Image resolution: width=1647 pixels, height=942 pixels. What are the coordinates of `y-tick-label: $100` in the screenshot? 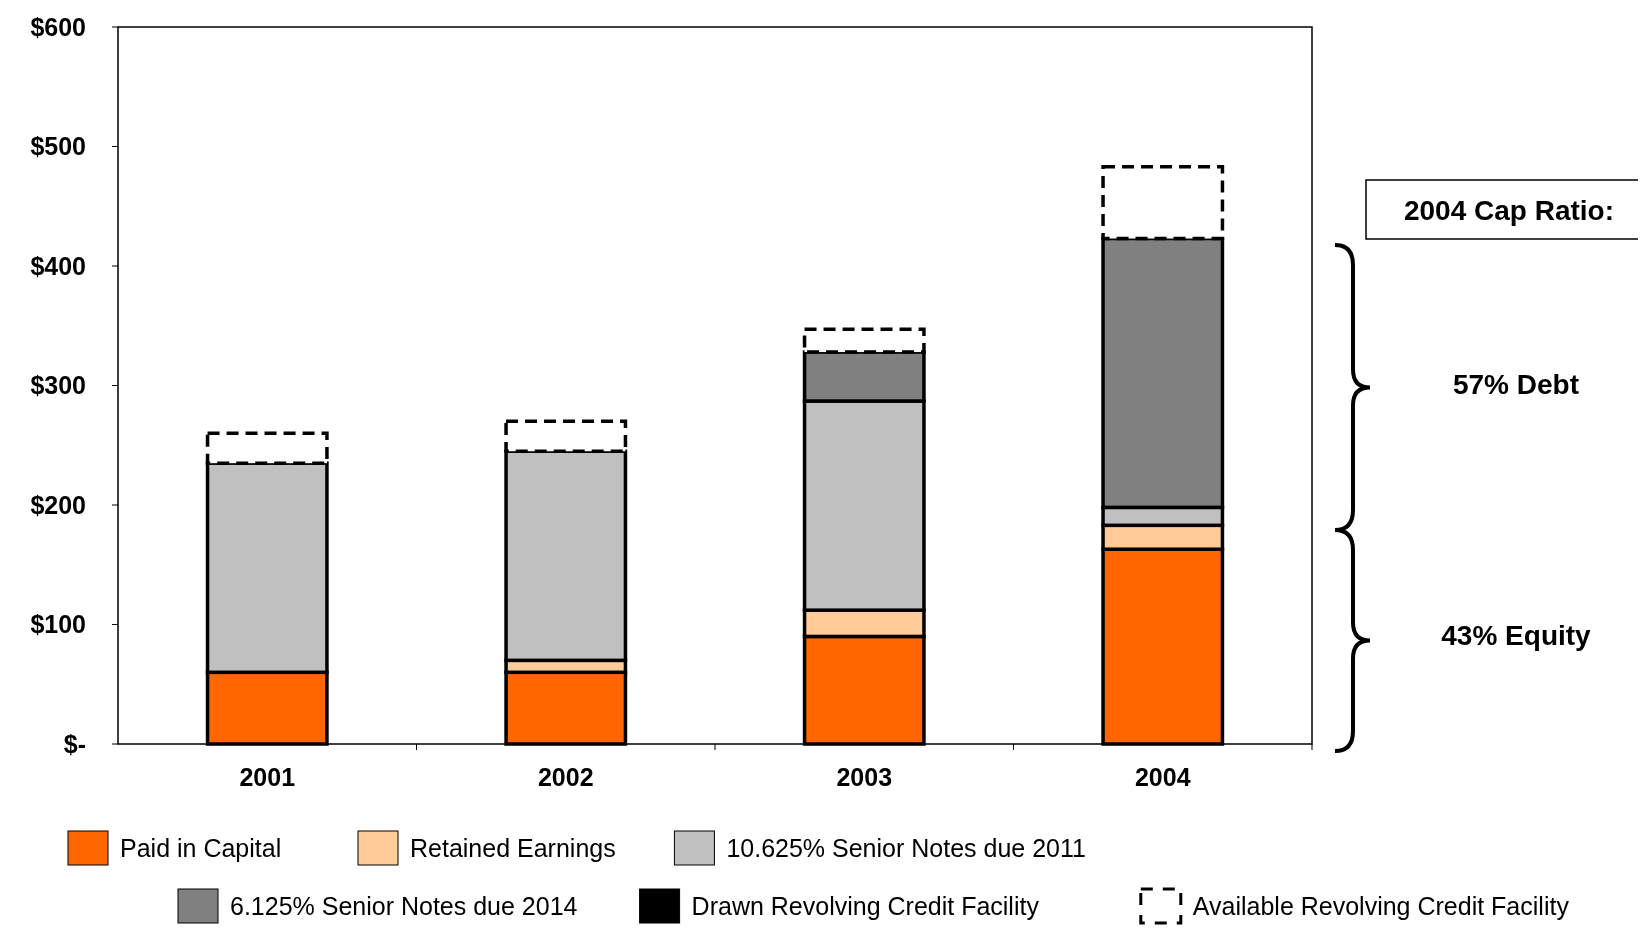 It's located at (58, 624).